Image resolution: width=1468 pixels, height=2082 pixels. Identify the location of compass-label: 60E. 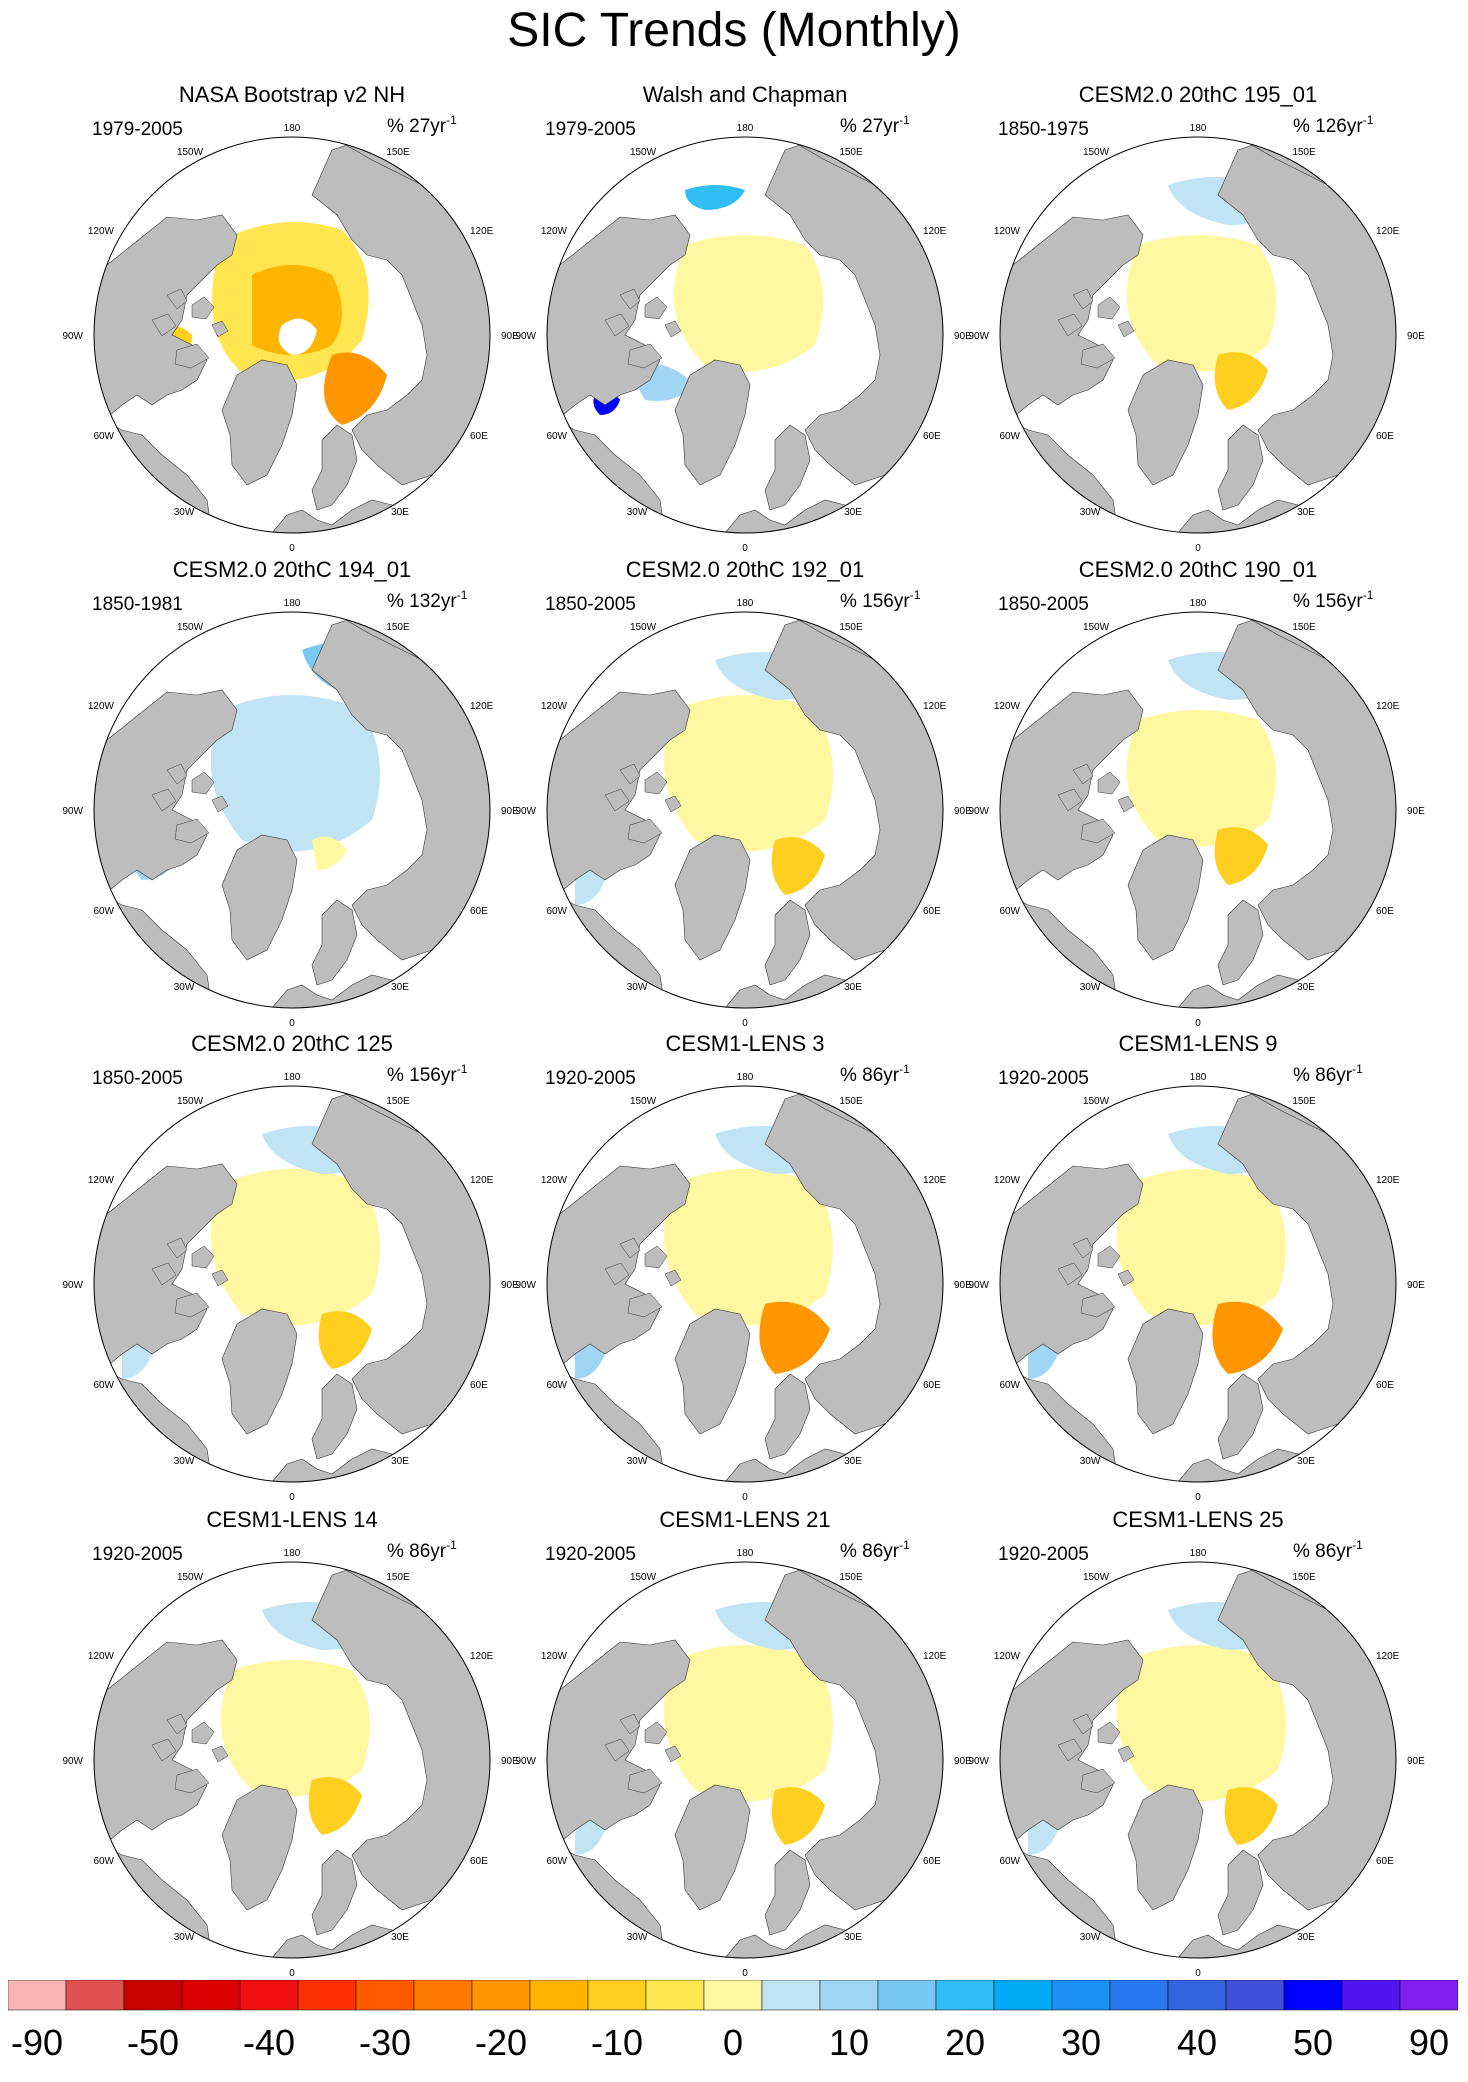
(479, 1385).